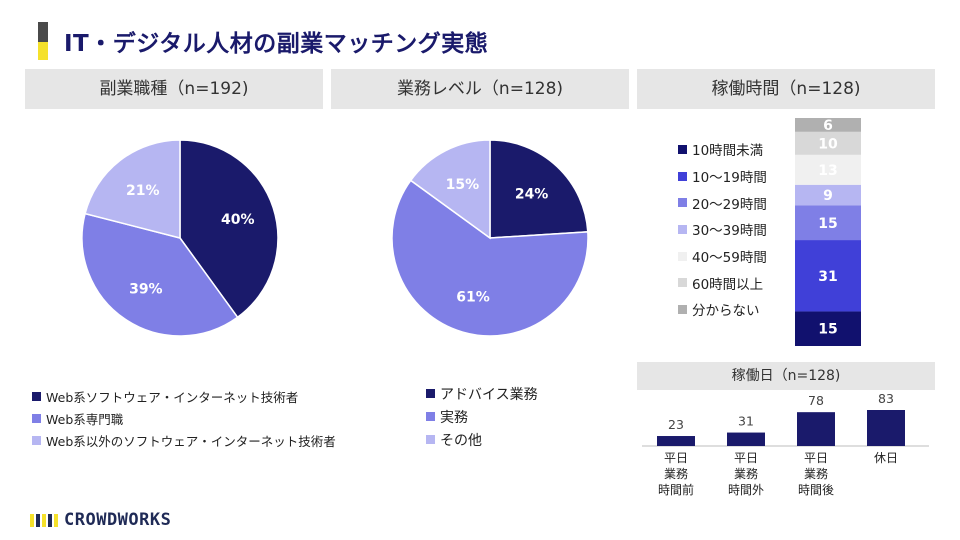  Describe the element at coordinates (489, 394) in the screenshot. I see `work-level-legend-label-0: アドバイス業務` at that location.